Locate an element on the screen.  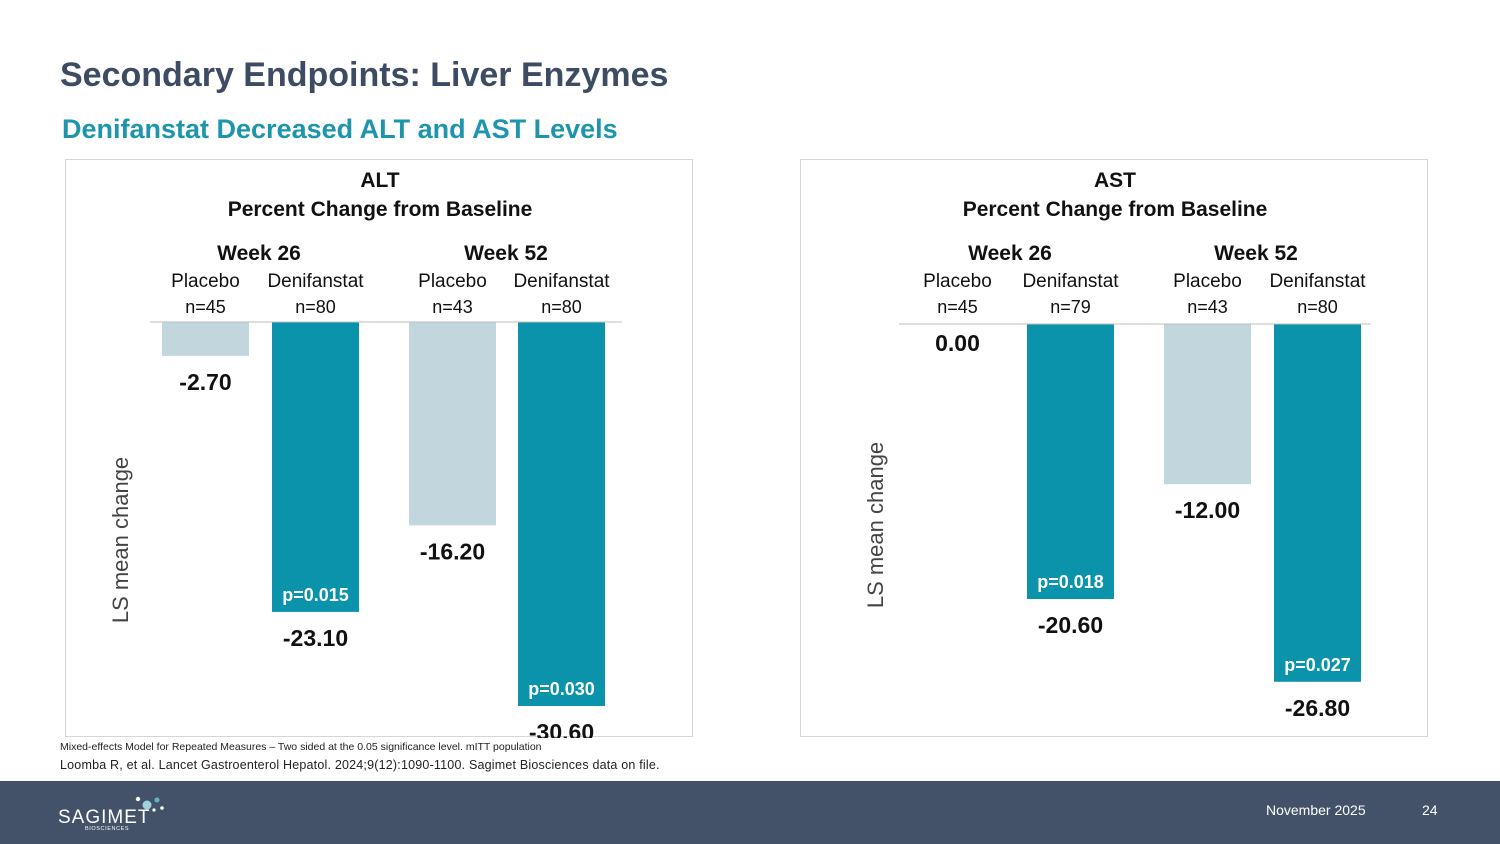
alt-bar-p-value: p=0.030 is located at coordinates (561, 689).